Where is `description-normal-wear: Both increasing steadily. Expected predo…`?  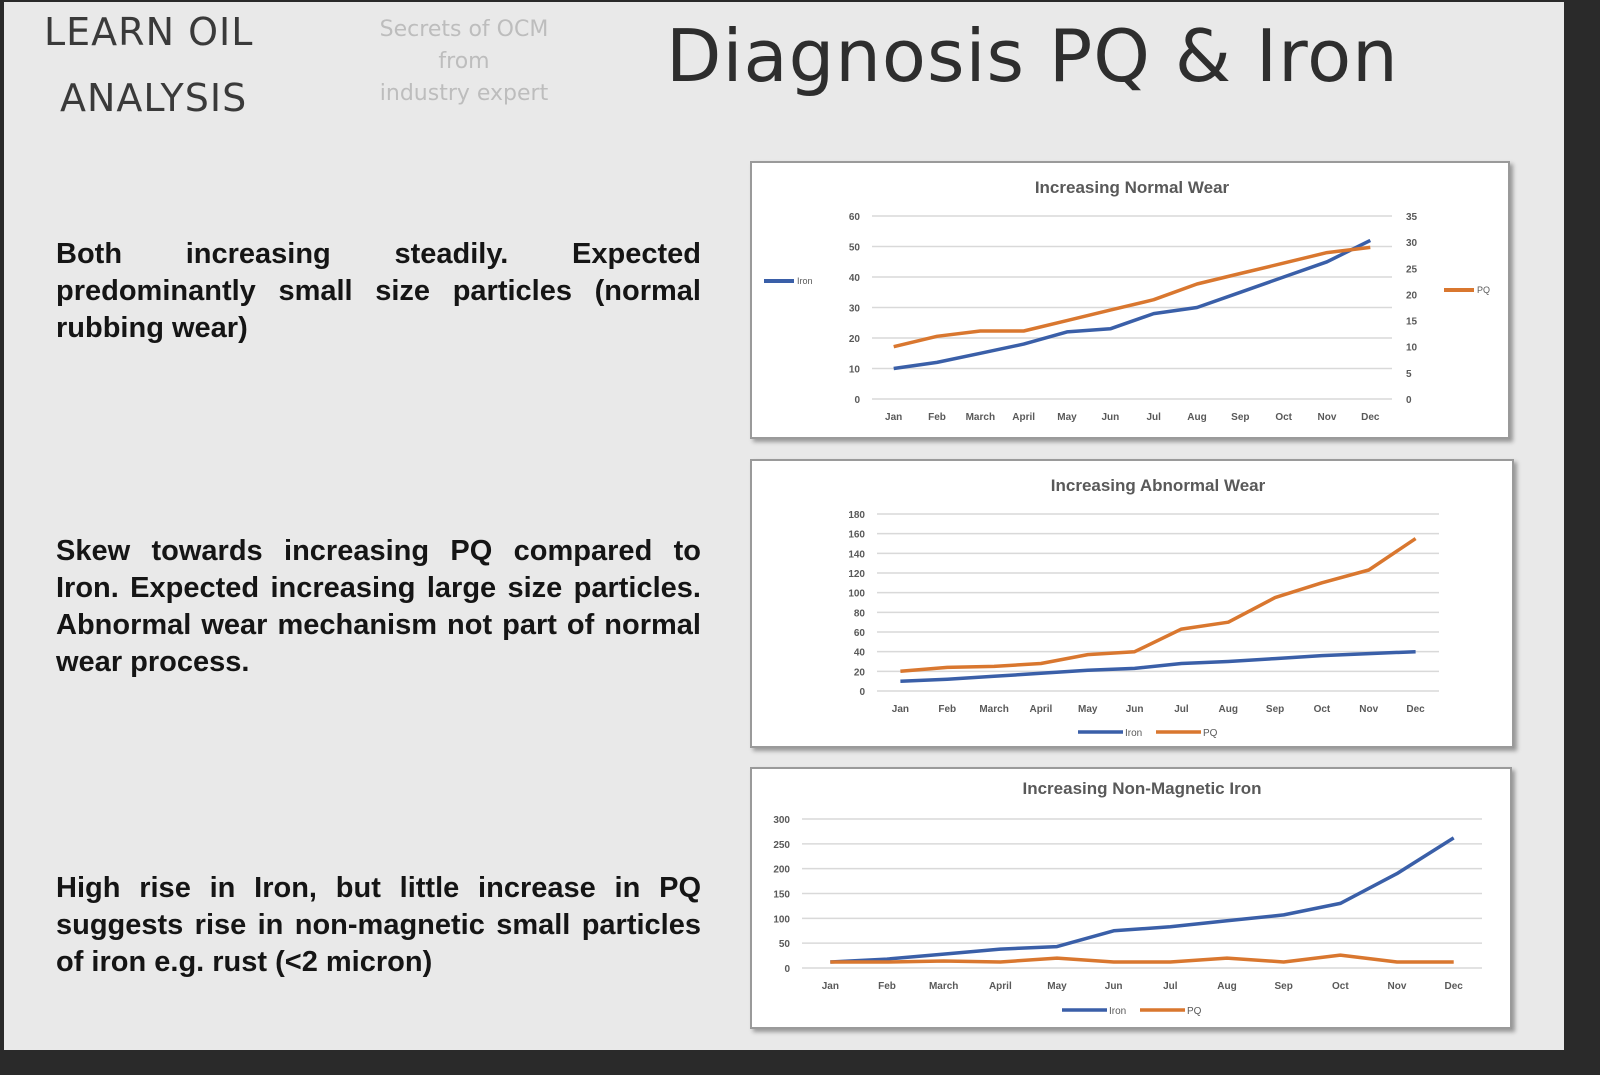
description-normal-wear: Both increasing steadily. Expected predo… is located at coordinates (378, 291).